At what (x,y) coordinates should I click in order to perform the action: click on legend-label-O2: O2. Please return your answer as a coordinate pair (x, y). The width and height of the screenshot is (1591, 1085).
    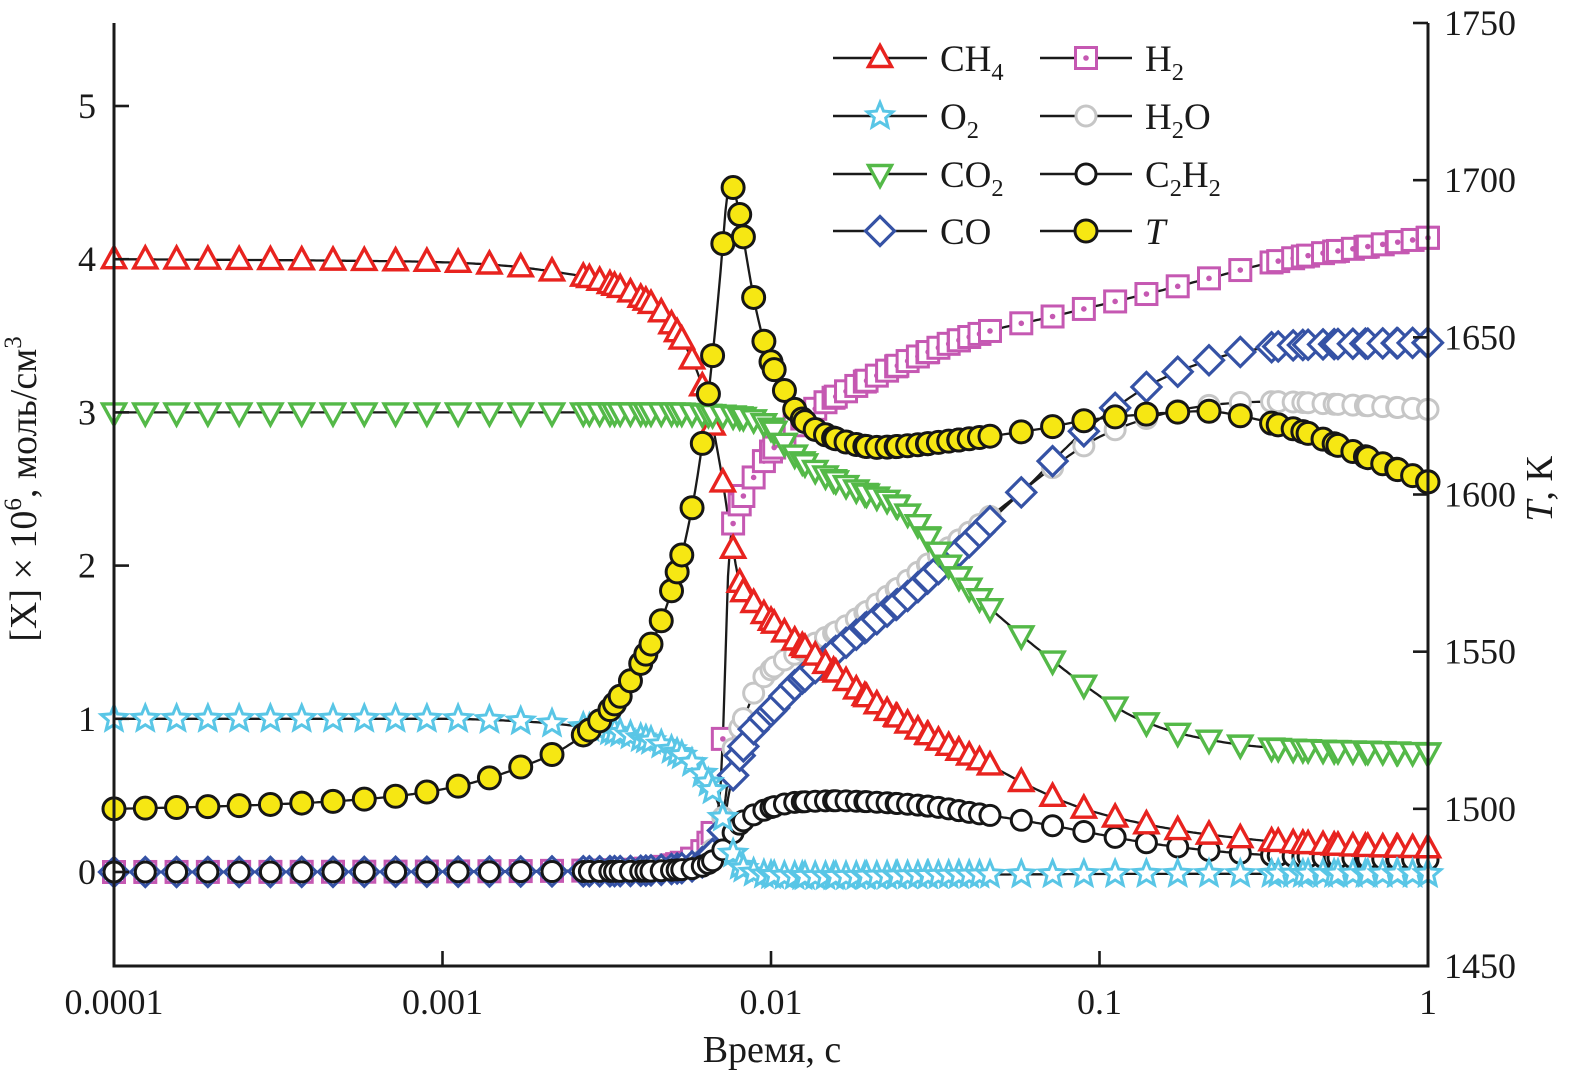
    Looking at the image, I should click on (959, 120).